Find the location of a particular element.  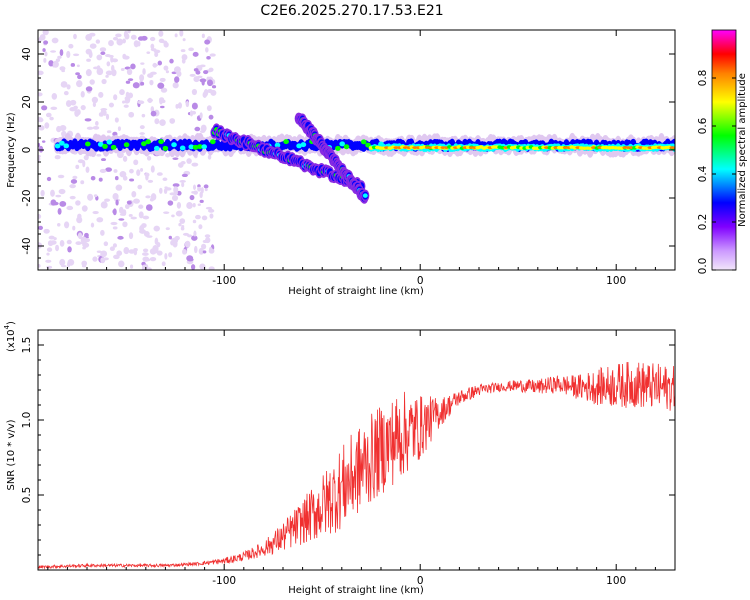

snr-y-tick-label: 0.5 is located at coordinates (27, 495).